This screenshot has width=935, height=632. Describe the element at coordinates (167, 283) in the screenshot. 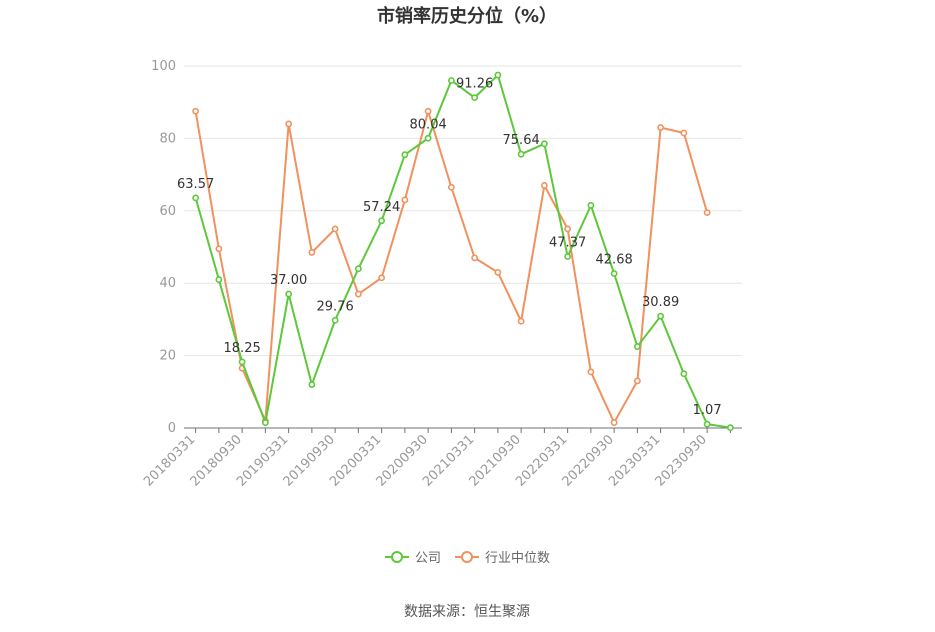

I see `y-tick-label: 40` at that location.